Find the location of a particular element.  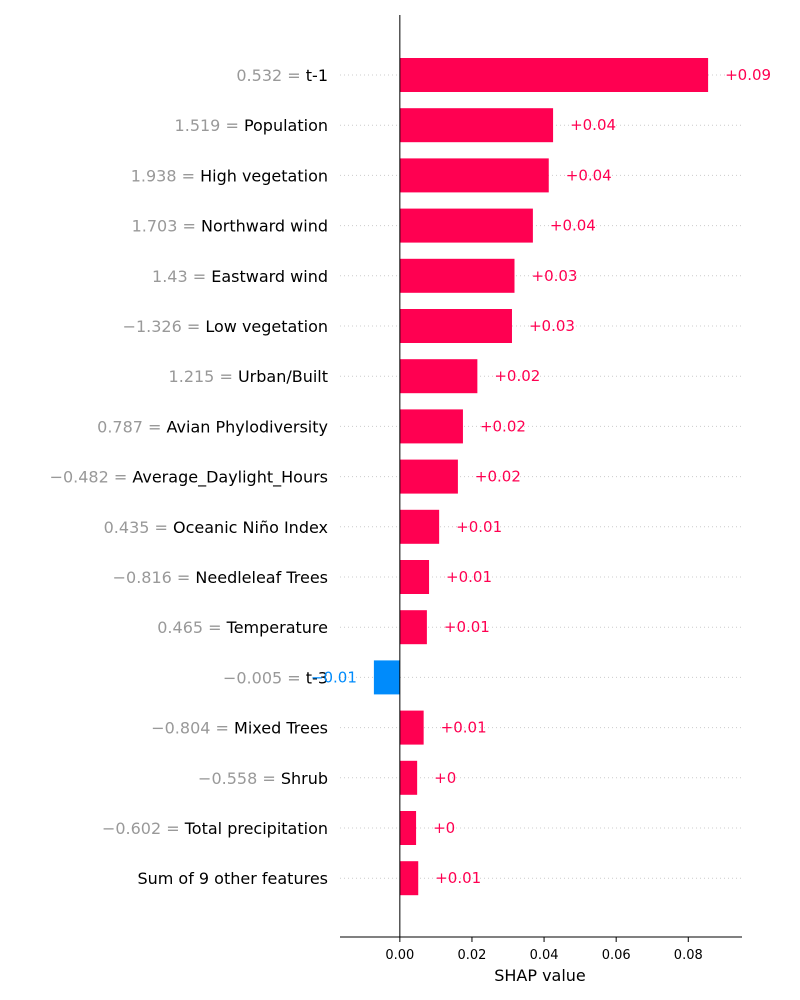

feature-value: 0.465 = is located at coordinates (191, 627).